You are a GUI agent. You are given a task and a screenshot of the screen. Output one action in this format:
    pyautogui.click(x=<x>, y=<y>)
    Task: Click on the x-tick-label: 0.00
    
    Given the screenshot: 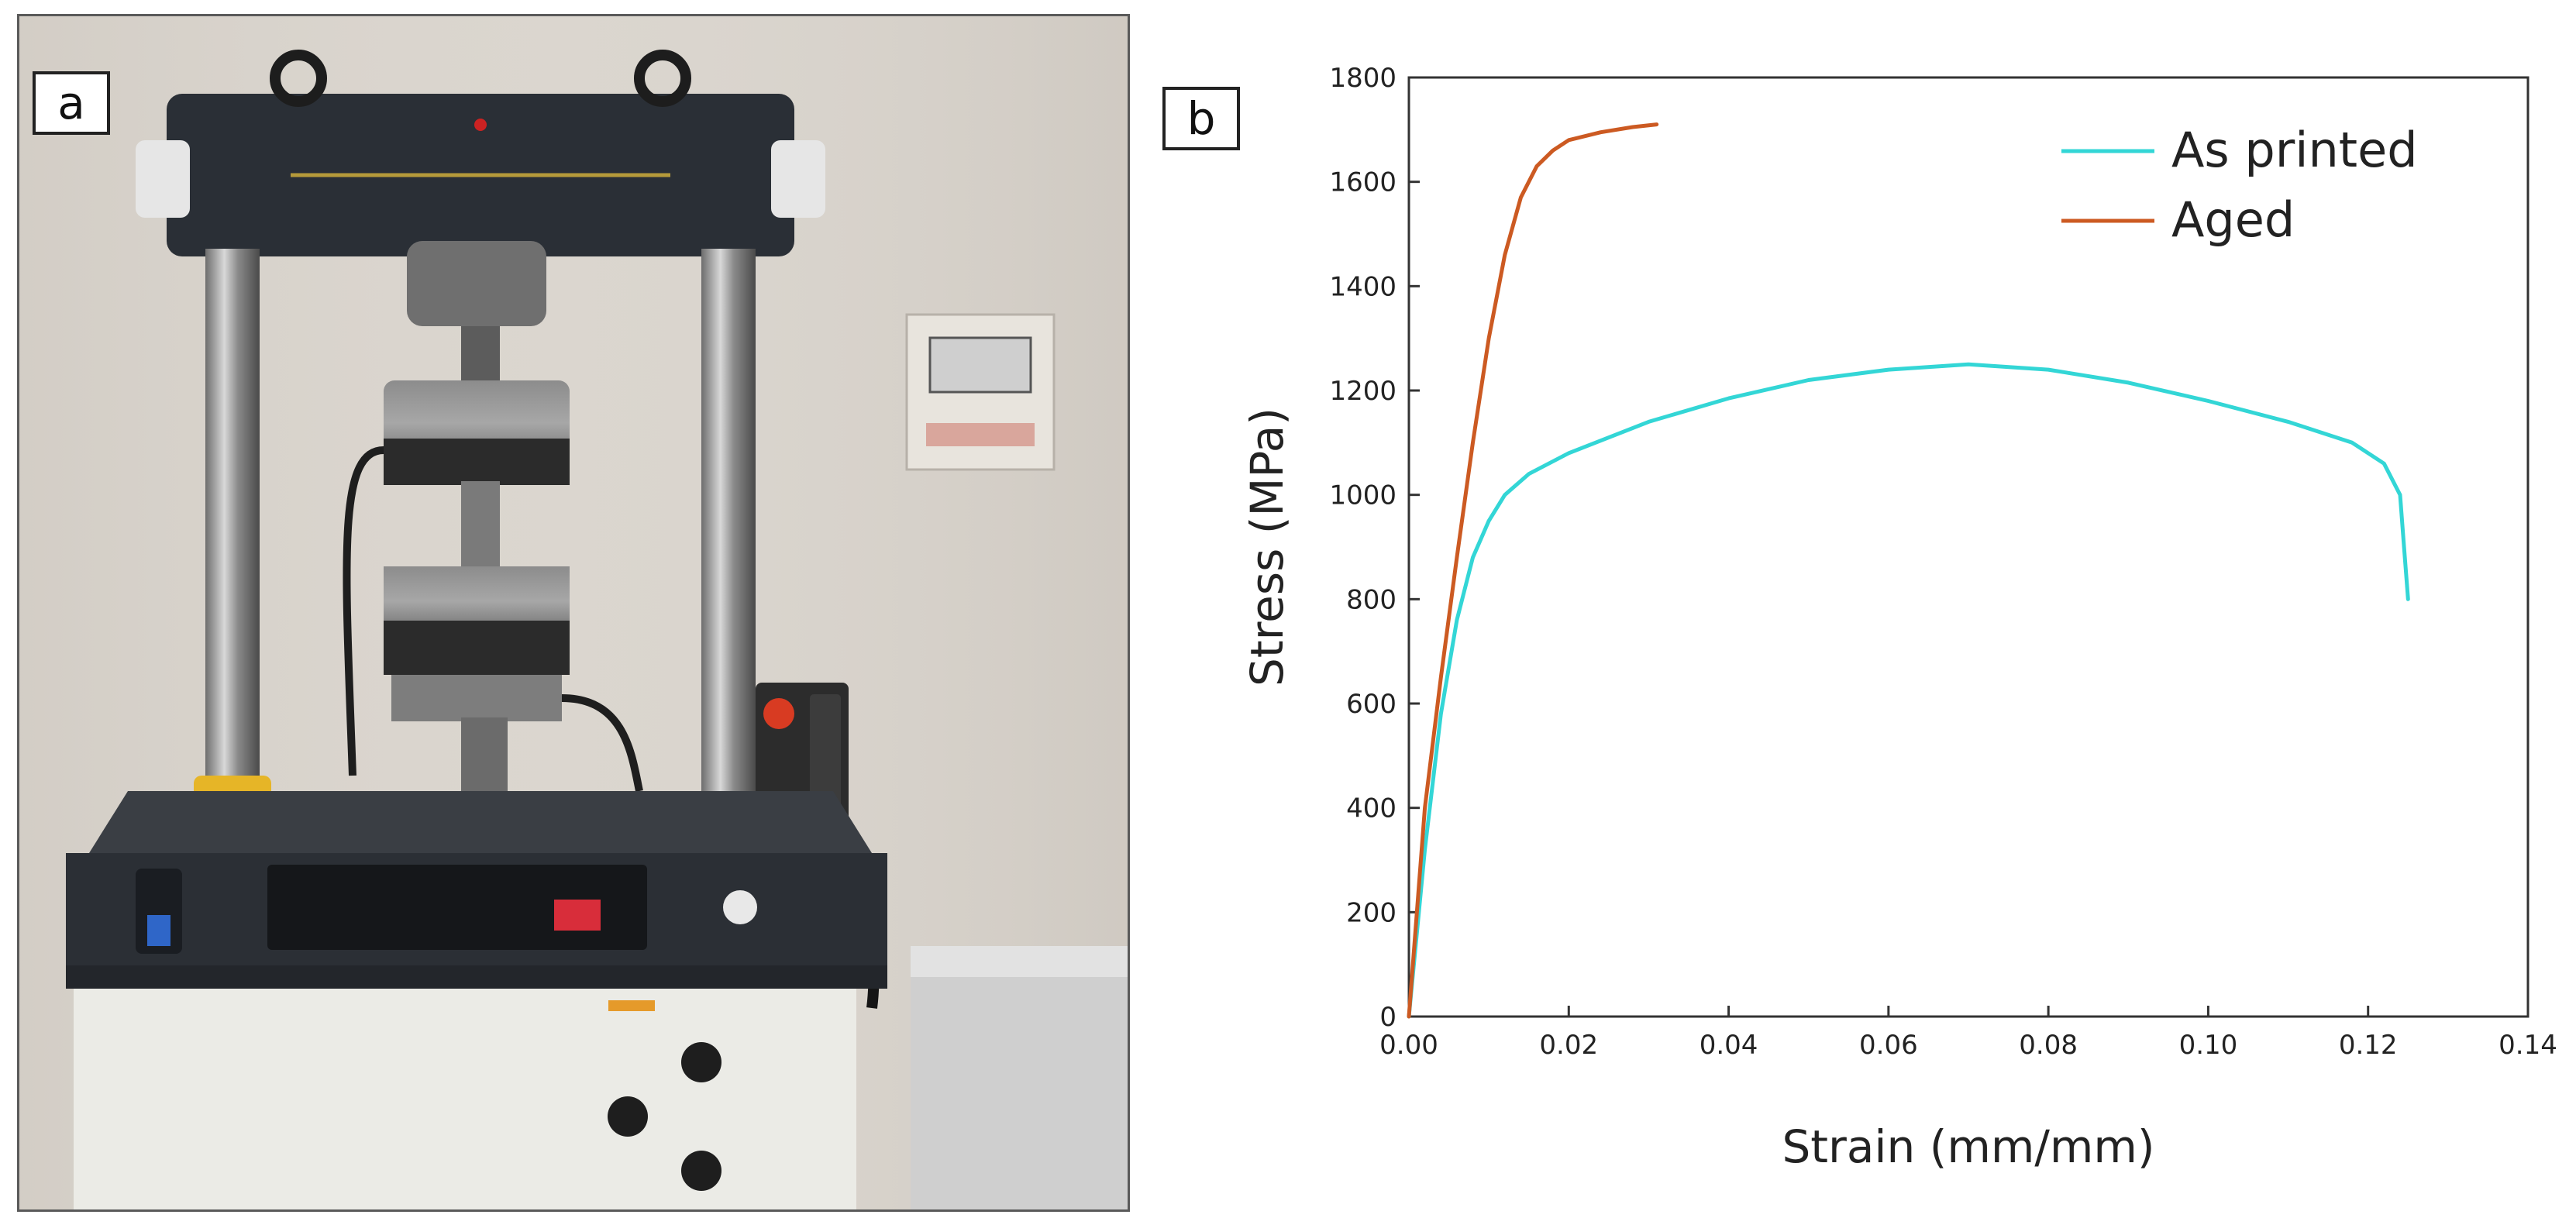 What is the action you would take?
    pyautogui.click(x=1408, y=1045)
    